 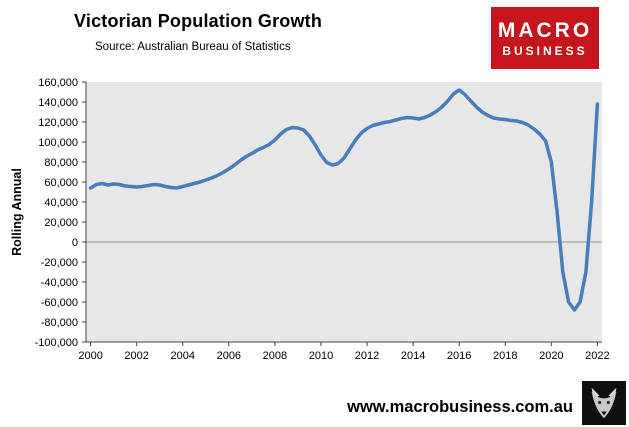 I want to click on y-tick-label: 40,000, so click(x=61, y=203).